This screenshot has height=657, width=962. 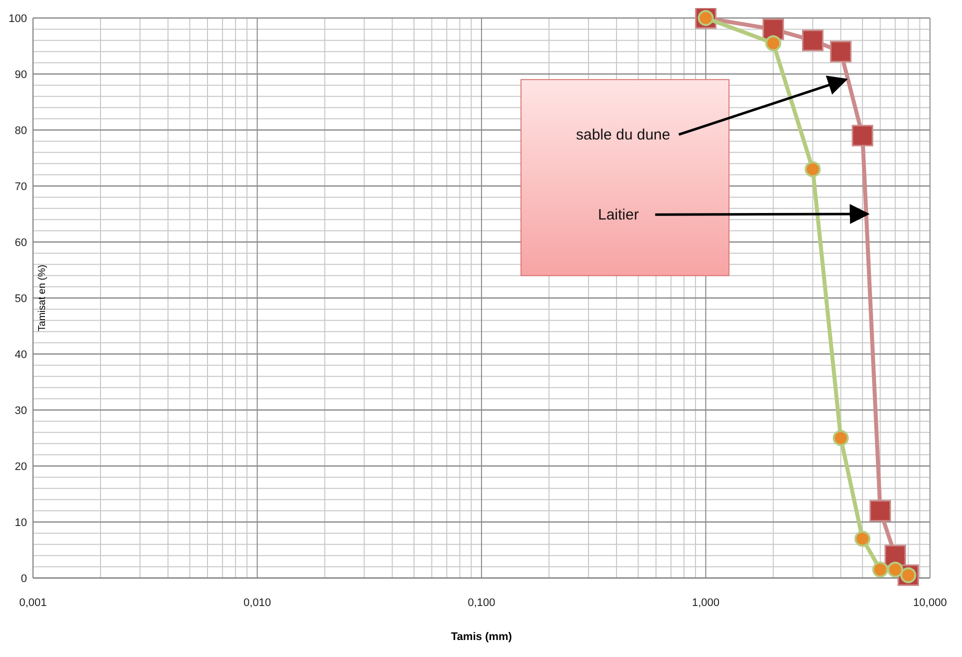 What do you see at coordinates (481, 637) in the screenshot?
I see `x-axis-title: Tamis (mm)` at bounding box center [481, 637].